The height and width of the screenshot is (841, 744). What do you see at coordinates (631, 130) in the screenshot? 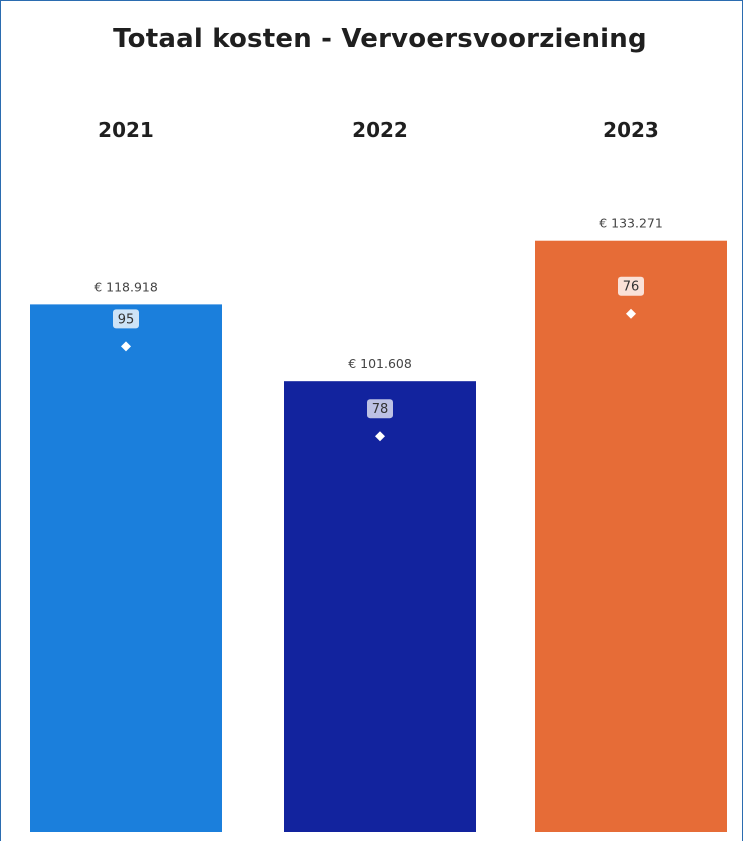
I see `category-label-2023: 2023` at bounding box center [631, 130].